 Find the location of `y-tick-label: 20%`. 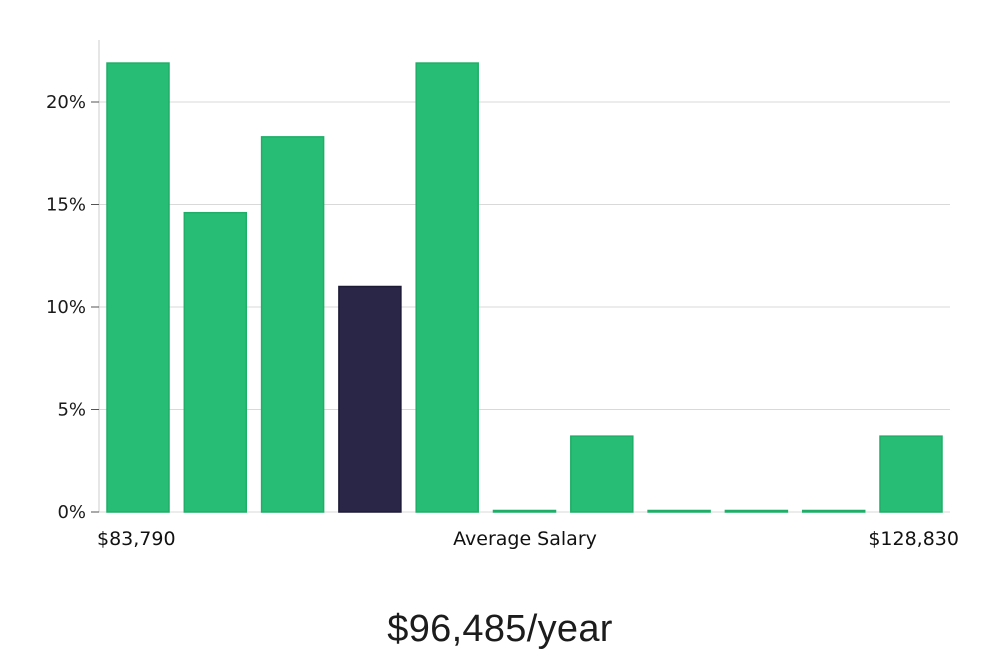

y-tick-label: 20% is located at coordinates (66, 102).